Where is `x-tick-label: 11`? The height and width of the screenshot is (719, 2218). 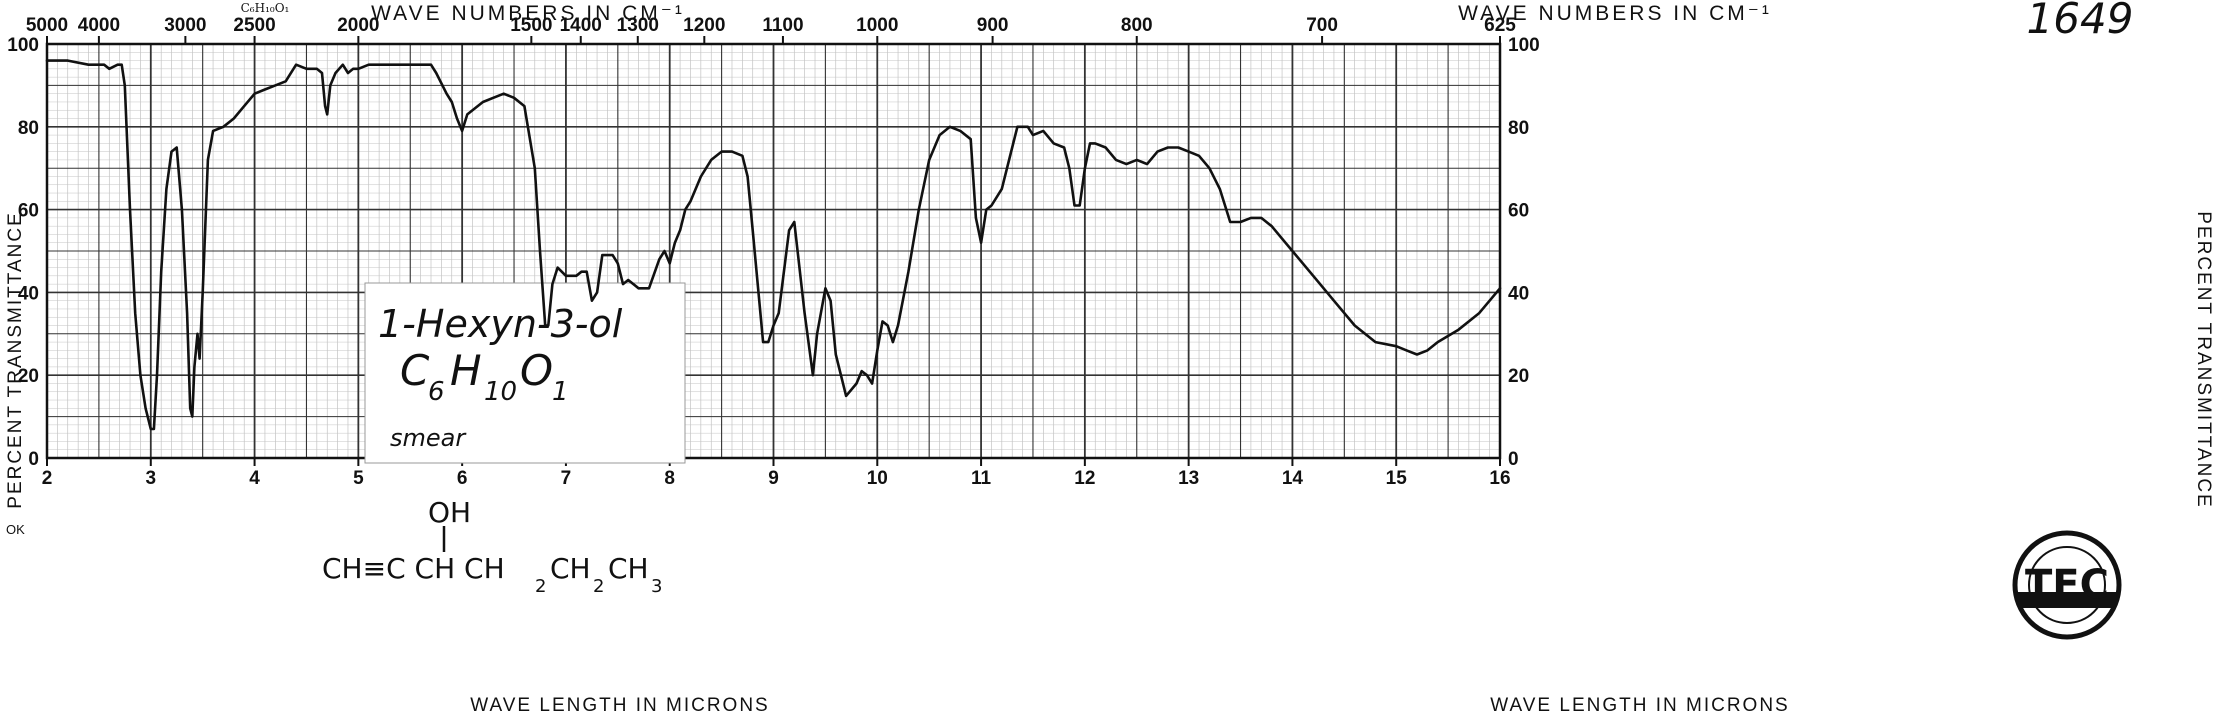
x-tick-label: 11 is located at coordinates (981, 478).